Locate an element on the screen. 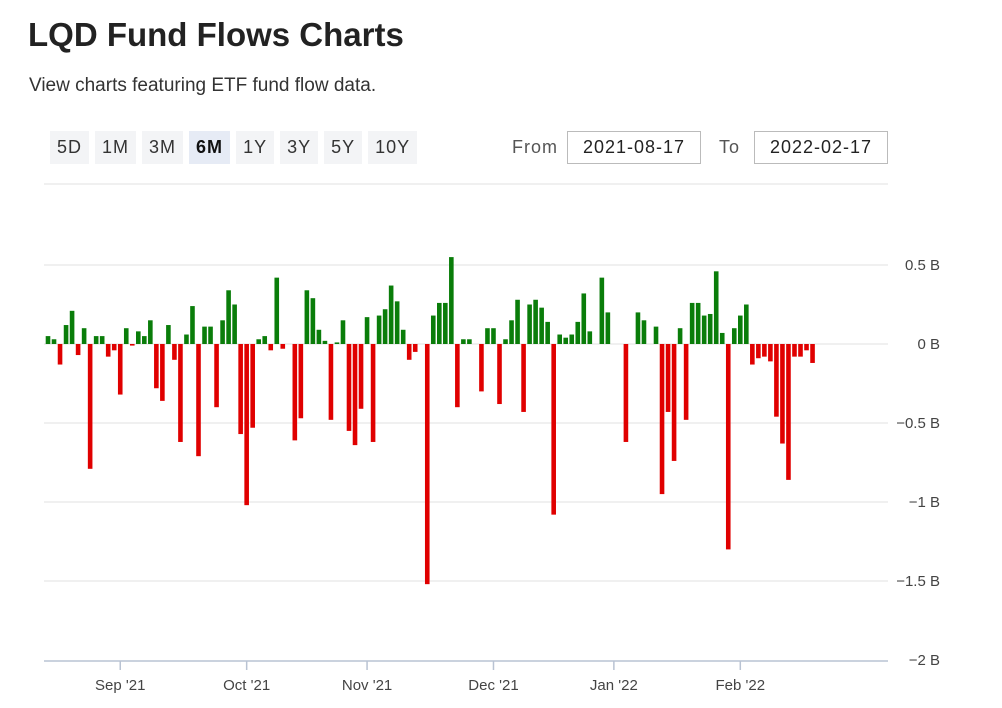 Image resolution: width=1002 pixels, height=708 pixels. range-button-1y: 1Y is located at coordinates (255, 147).